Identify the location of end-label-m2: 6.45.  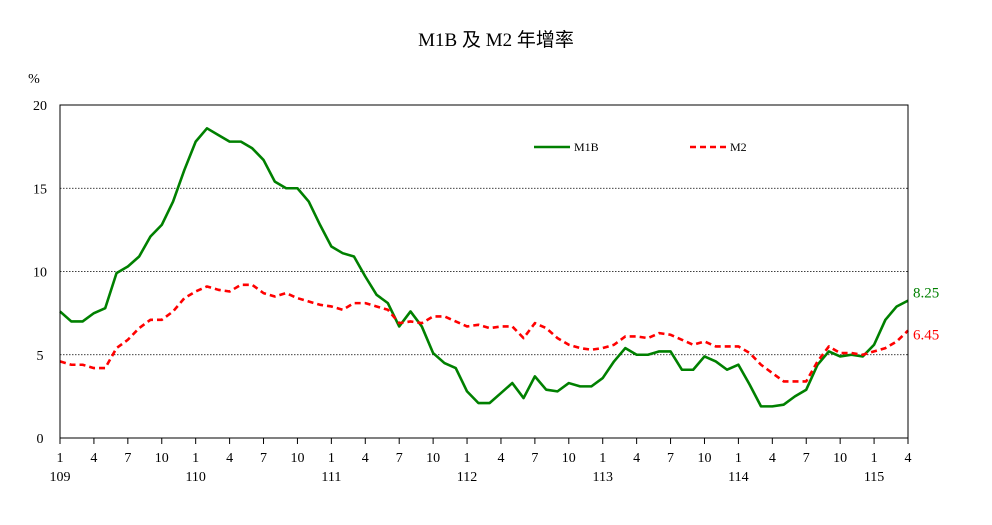
(926, 336).